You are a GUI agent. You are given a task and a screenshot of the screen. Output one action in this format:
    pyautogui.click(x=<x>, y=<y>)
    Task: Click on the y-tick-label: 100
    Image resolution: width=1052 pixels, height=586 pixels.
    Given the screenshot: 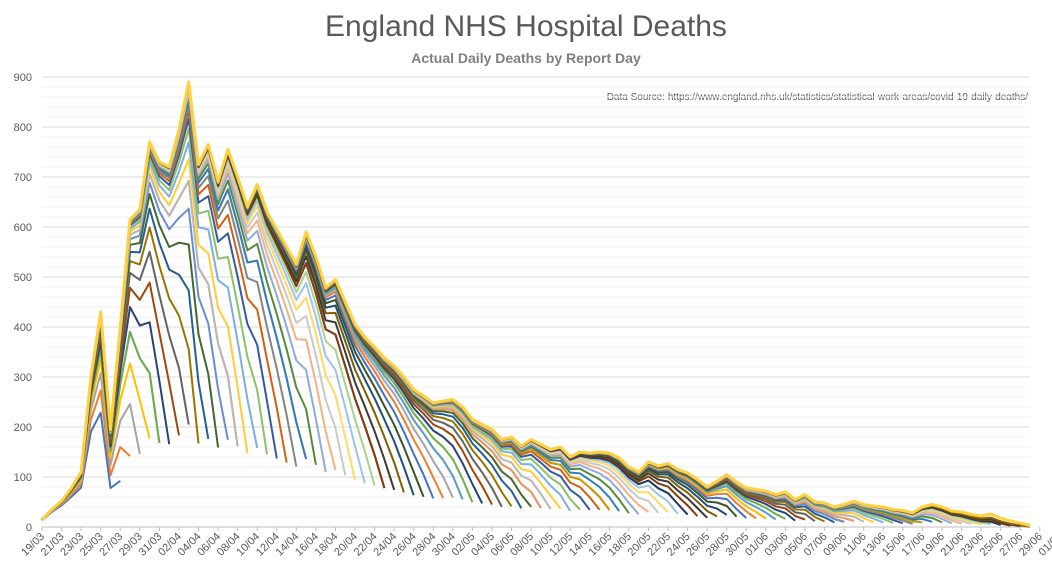 What is the action you would take?
    pyautogui.click(x=23, y=478)
    